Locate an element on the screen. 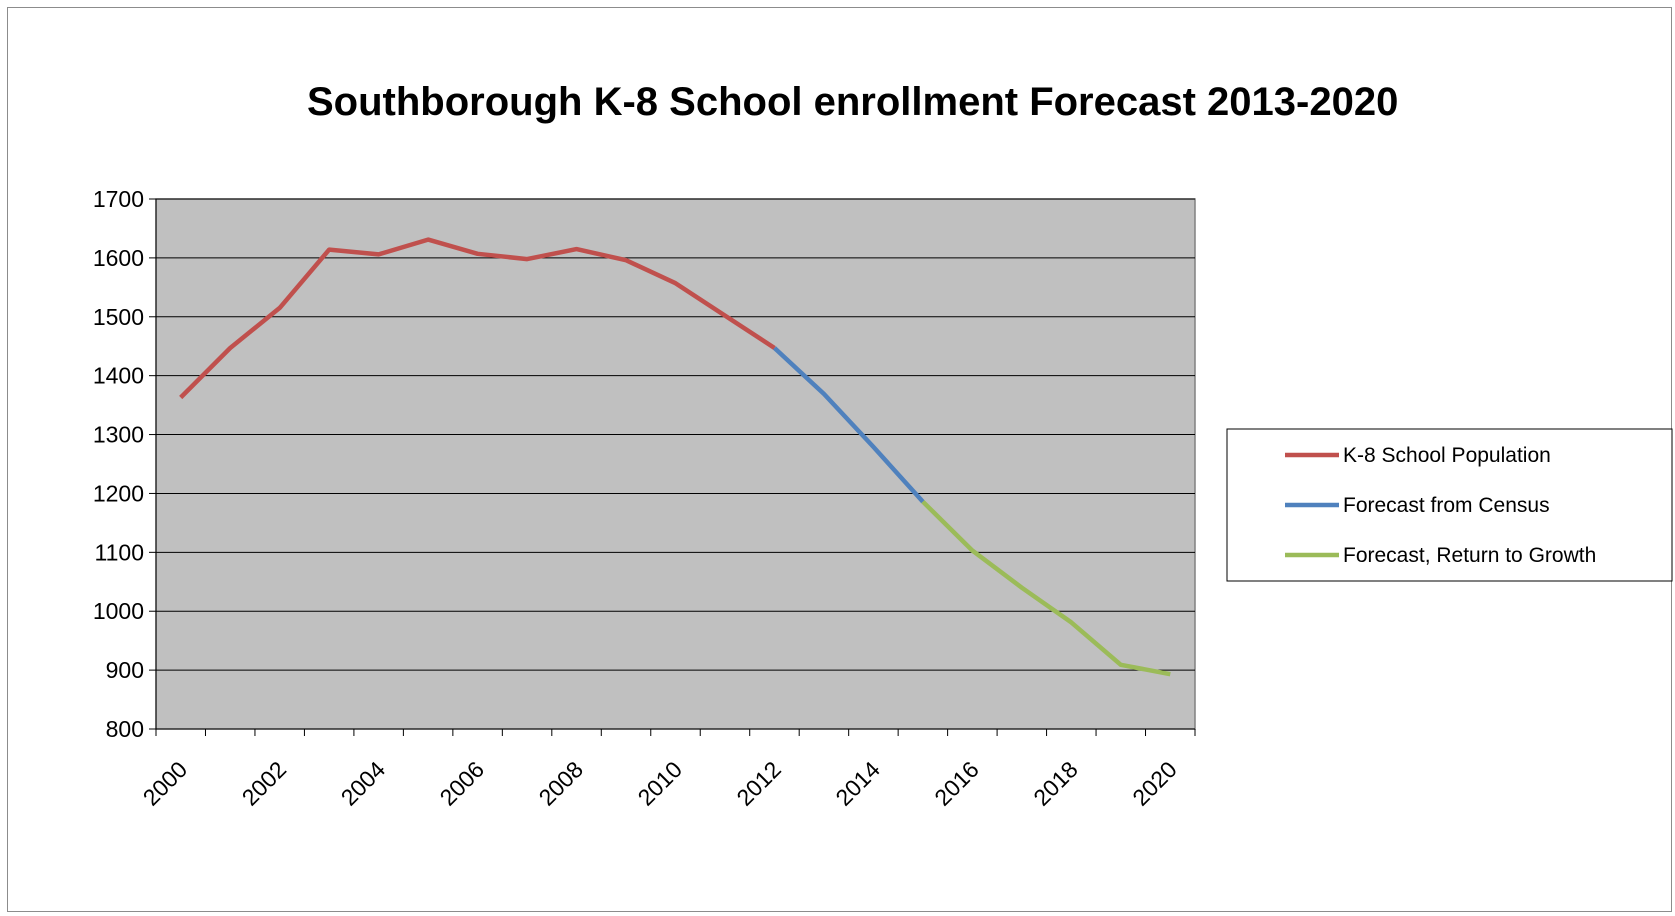 Image resolution: width=1675 pixels, height=916 pixels. x-tick-label: 2016 is located at coordinates (956, 783).